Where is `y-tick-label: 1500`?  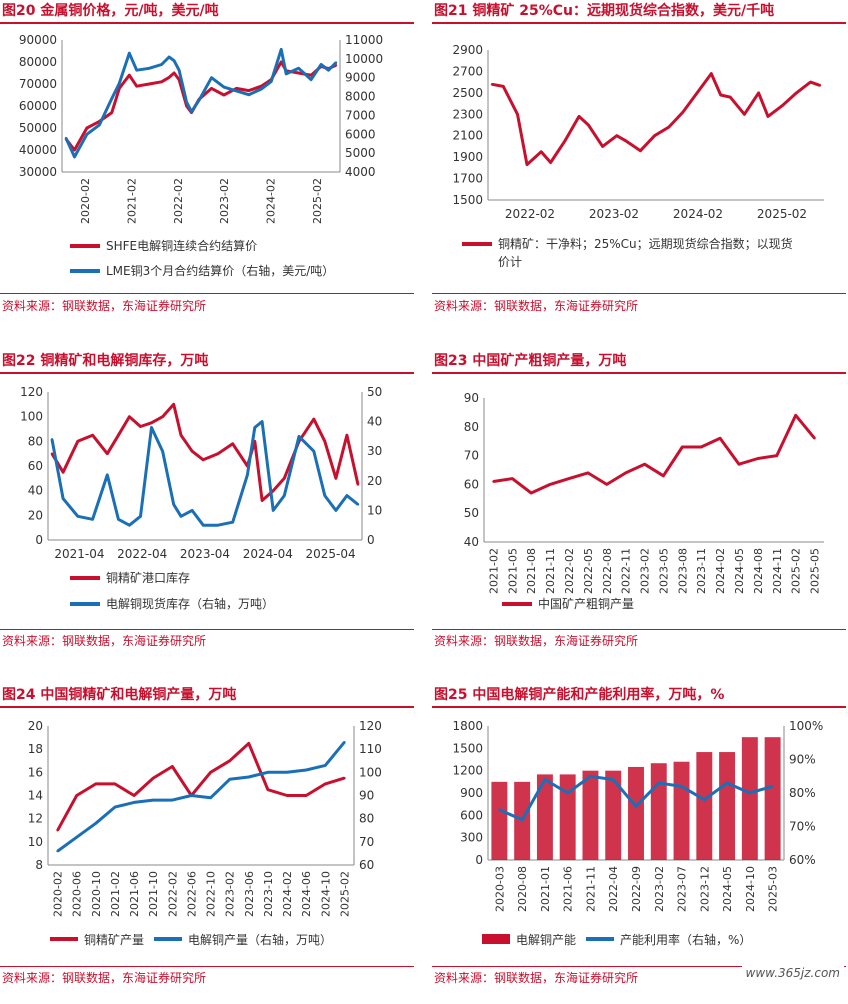
y-tick-label: 1500 is located at coordinates (467, 200).